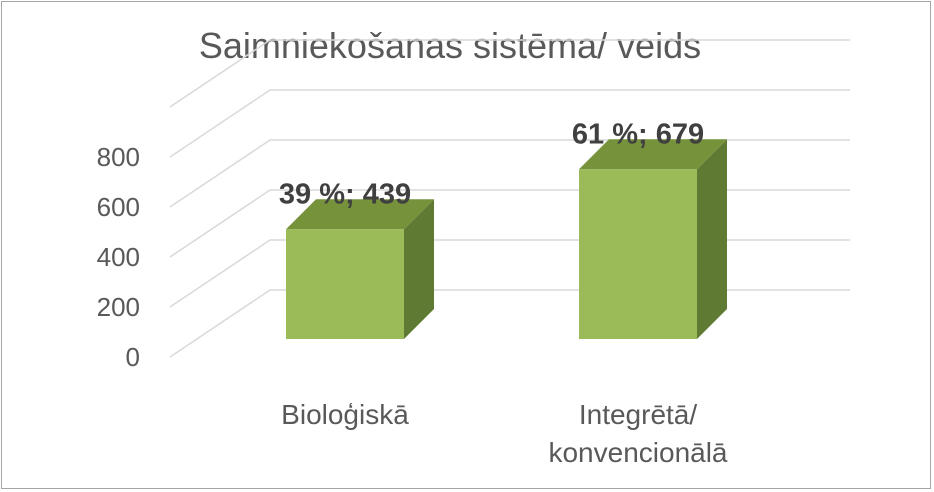  I want to click on chart-title: Saimniekošanas sistēma/ veids, so click(450, 45).